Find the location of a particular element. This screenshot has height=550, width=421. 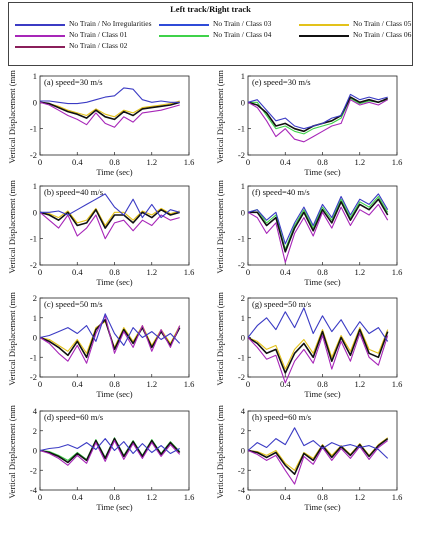

panel-title: (c) speed=50 m/s is located at coordinates (73, 304).